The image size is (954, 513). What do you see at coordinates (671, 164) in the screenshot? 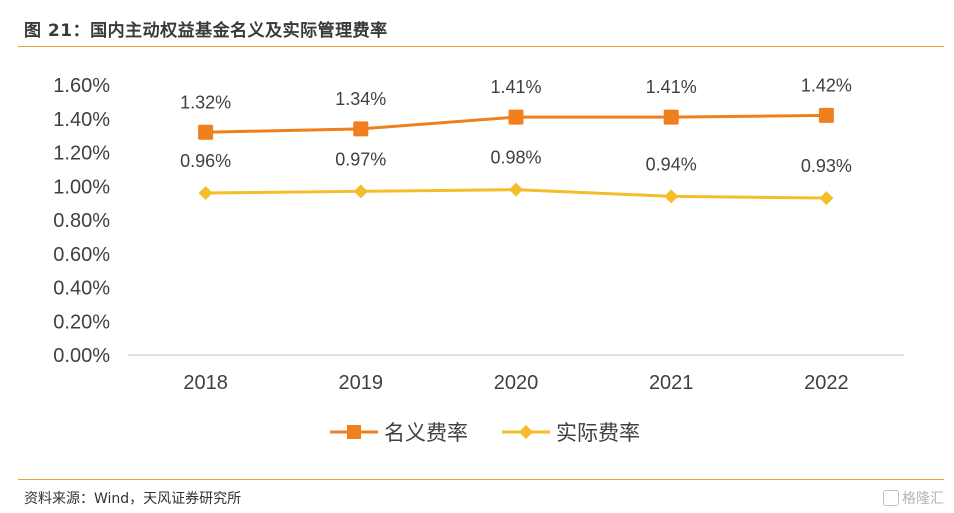
I see `data-label: 0.94%` at bounding box center [671, 164].